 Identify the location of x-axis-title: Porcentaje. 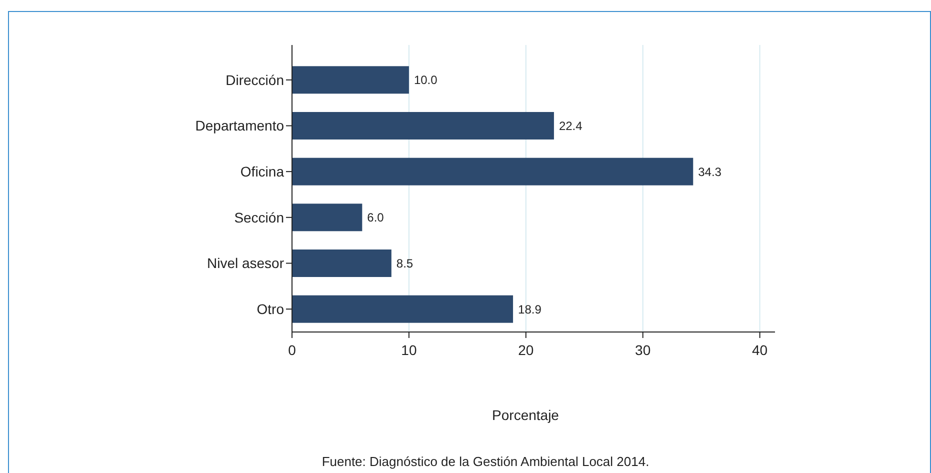
(526, 415).